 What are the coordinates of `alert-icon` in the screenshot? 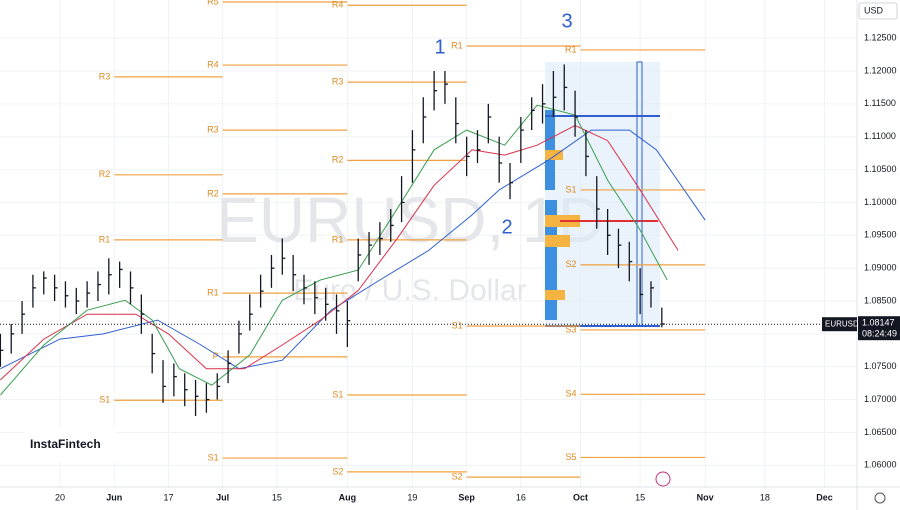 It's located at (663, 479).